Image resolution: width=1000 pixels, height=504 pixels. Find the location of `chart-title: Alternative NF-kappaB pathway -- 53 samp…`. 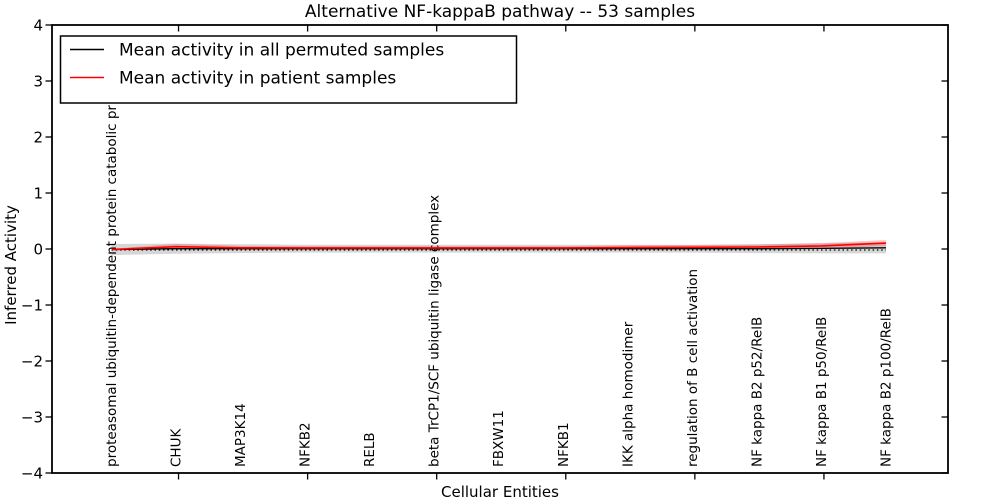

chart-title: Alternative NF-kappaB pathway -- 53 samp… is located at coordinates (500, 12).